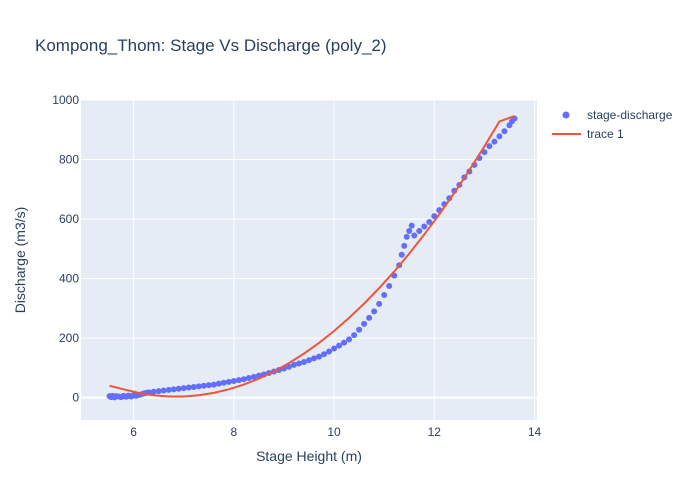 This screenshot has width=700, height=500. I want to click on y-tick-label: 600, so click(69, 219).